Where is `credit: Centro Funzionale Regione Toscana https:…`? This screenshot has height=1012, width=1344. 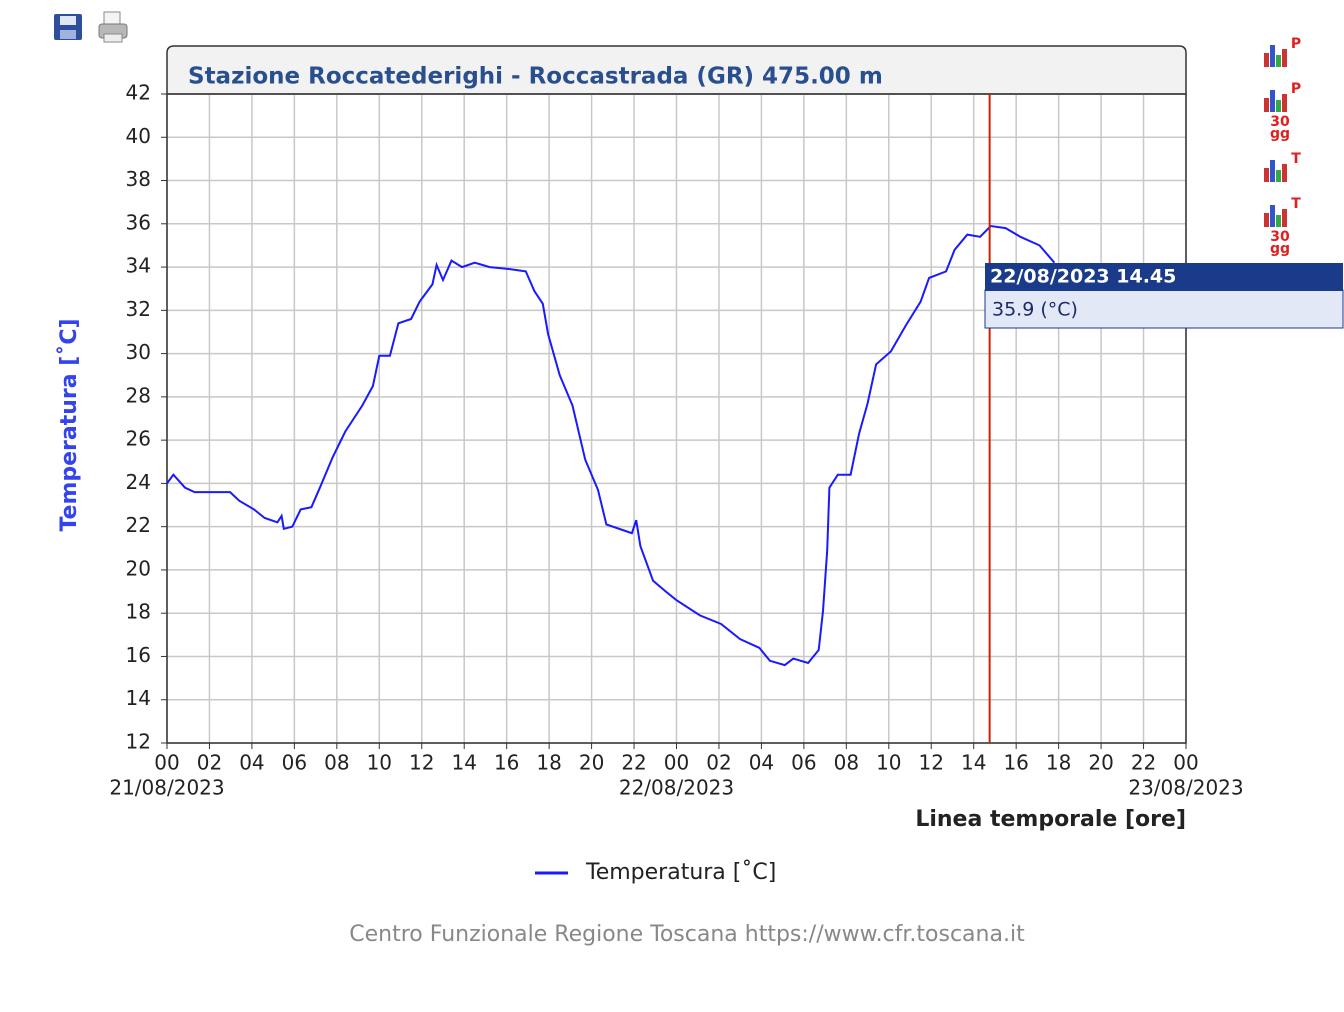 credit: Centro Funzionale Regione Toscana https:… is located at coordinates (687, 934).